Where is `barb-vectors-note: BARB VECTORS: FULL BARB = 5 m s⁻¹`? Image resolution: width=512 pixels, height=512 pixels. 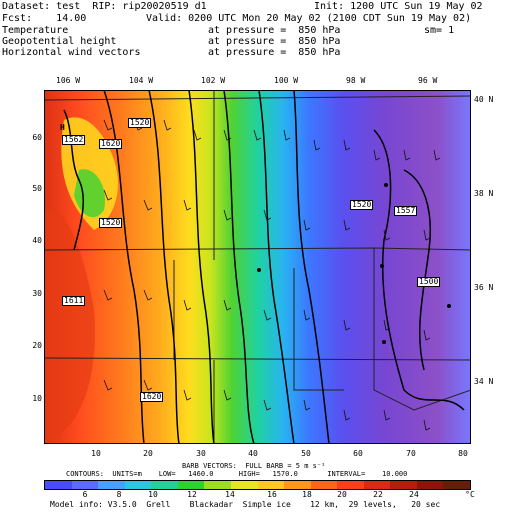
barb-vectors-note: BARB VECTORS: FULL BARB = 5 m s⁻¹ is located at coordinates (254, 466).